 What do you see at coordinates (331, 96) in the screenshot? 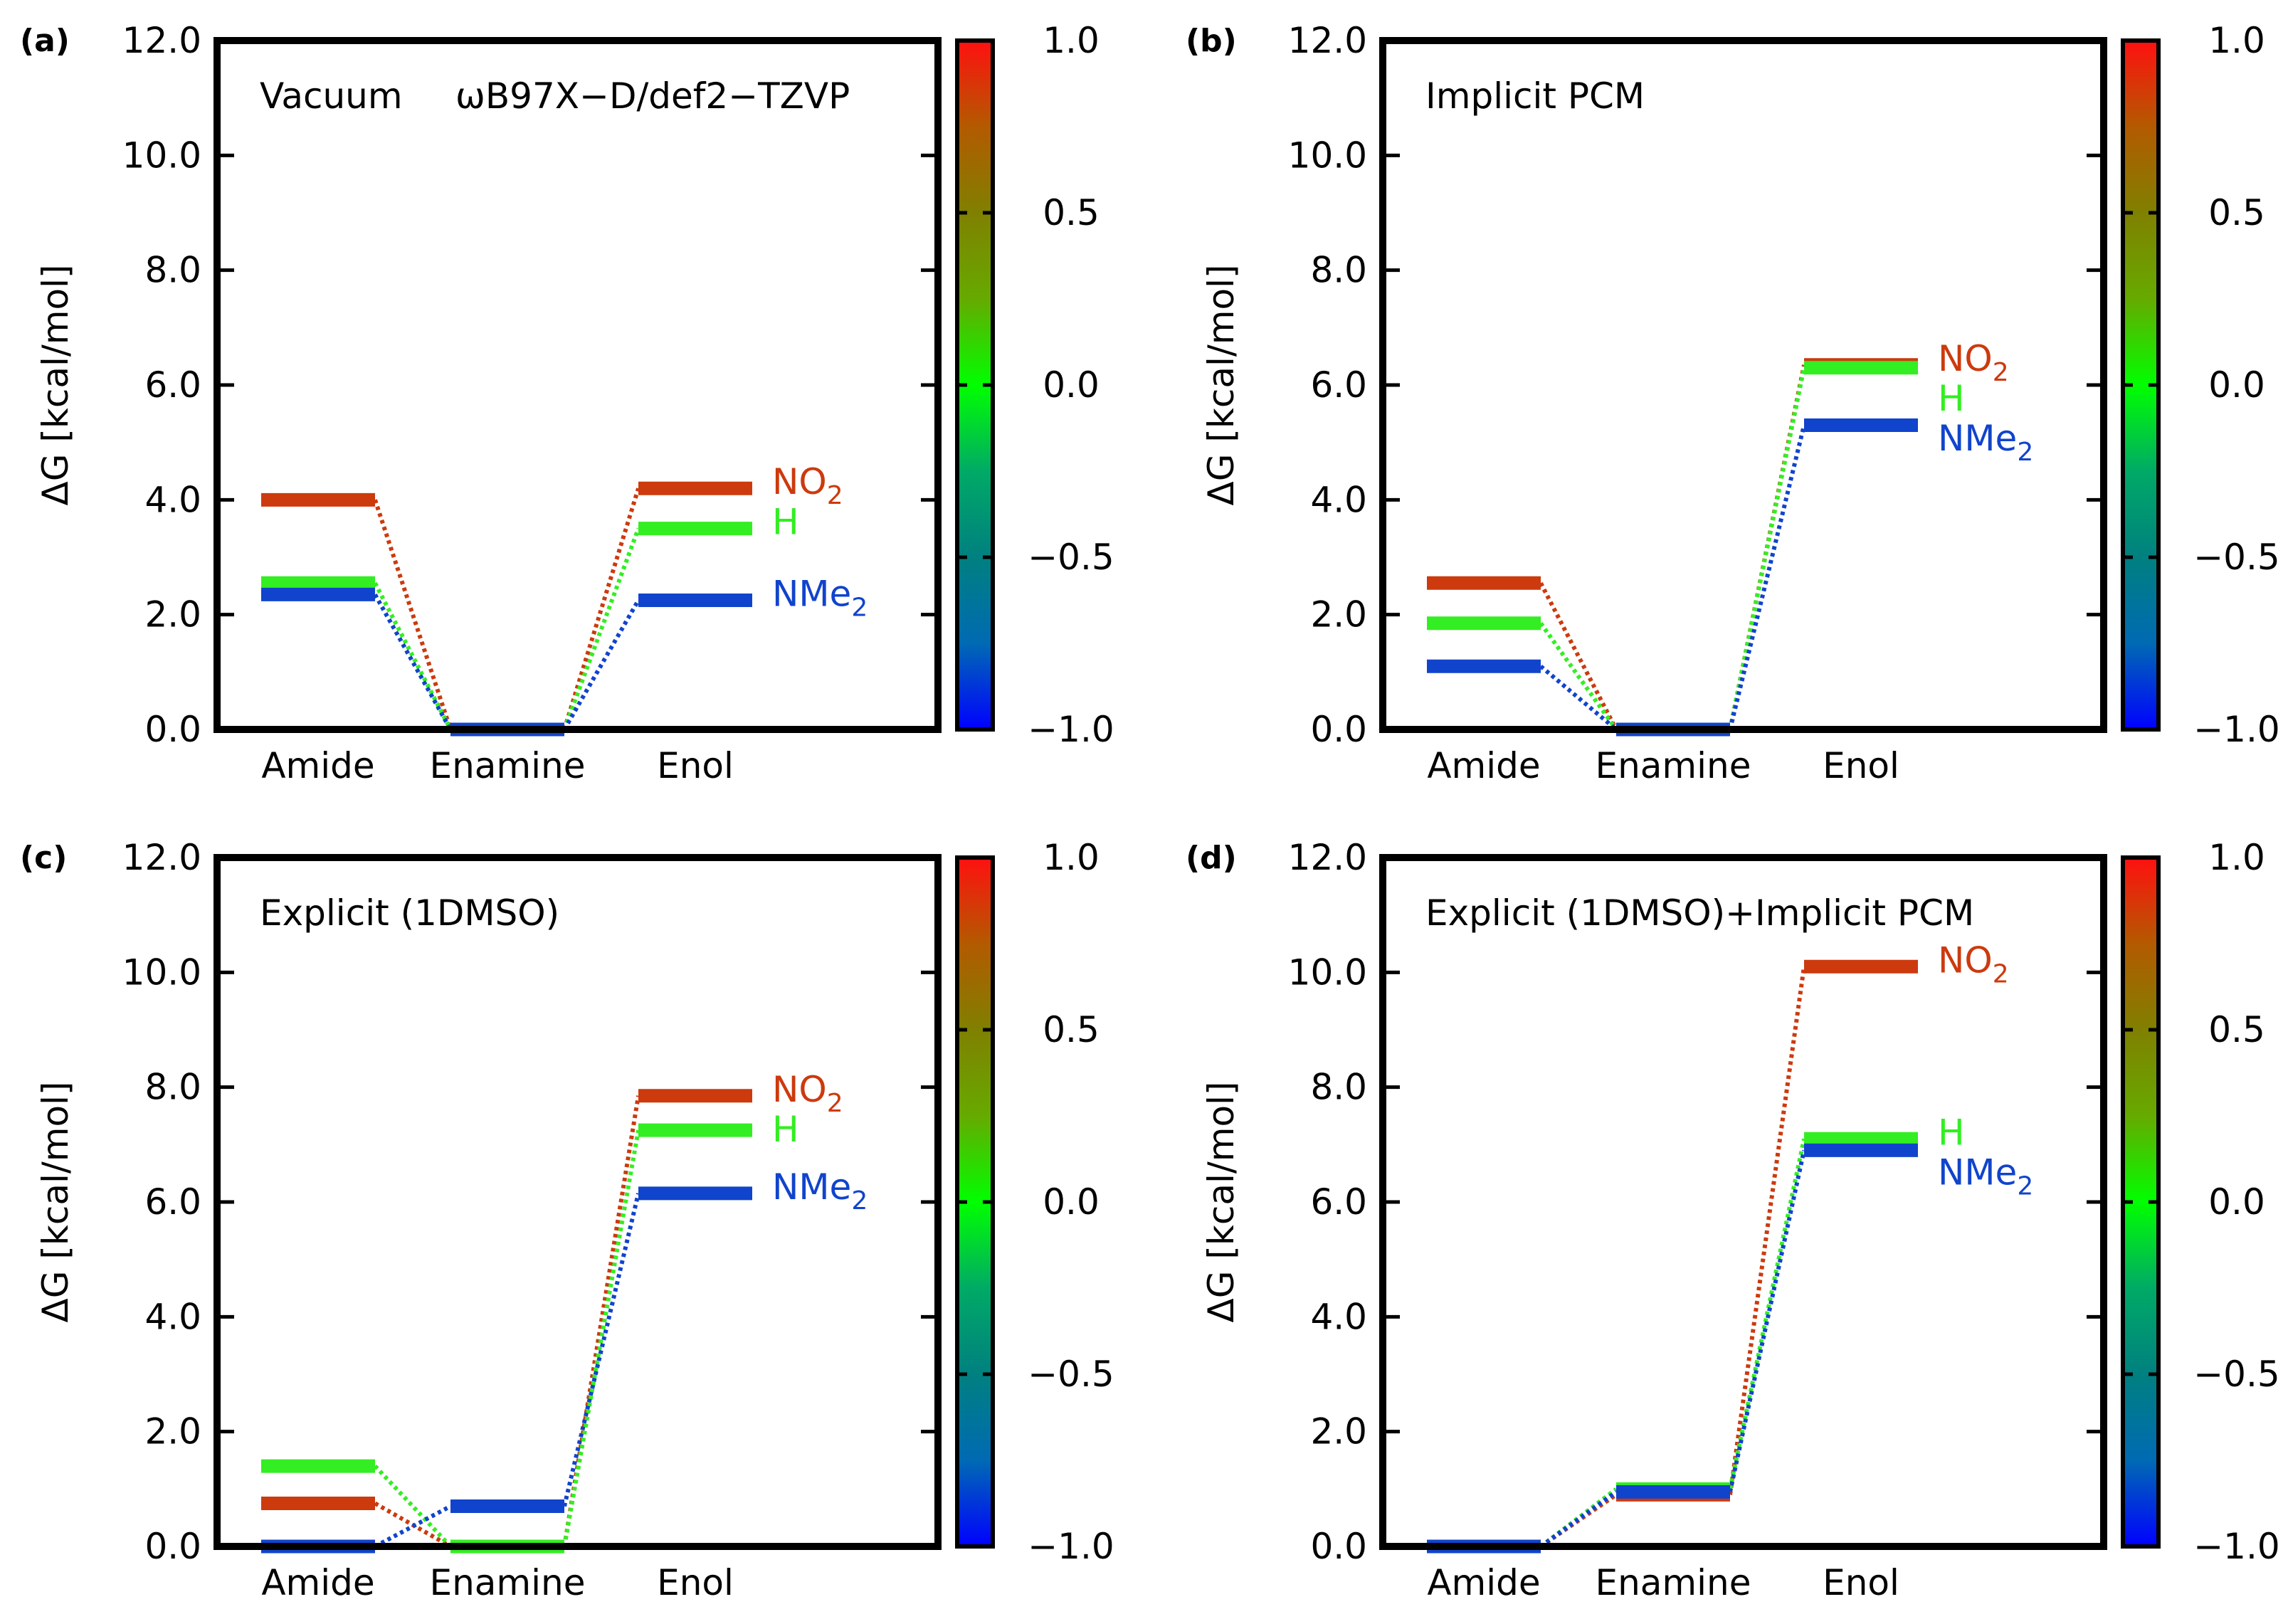
I see `panel-title: Vacuum` at bounding box center [331, 96].